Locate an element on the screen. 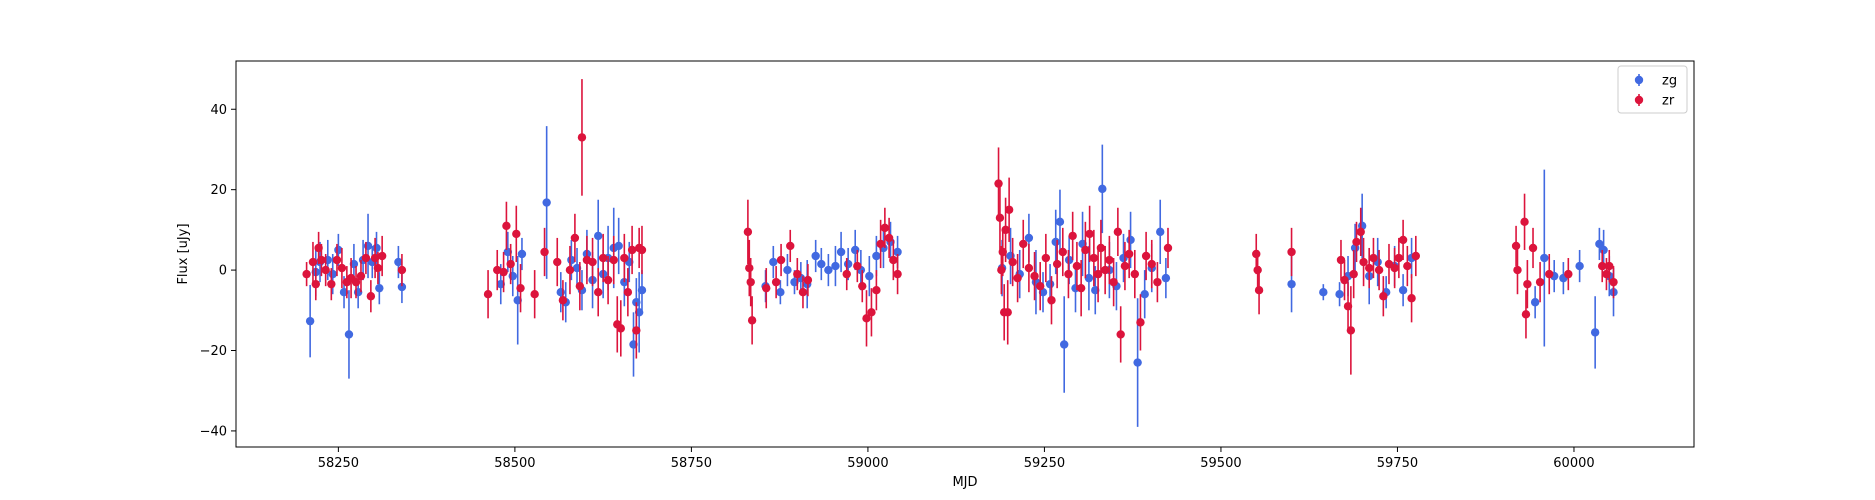 This screenshot has height=500, width=1875. x-tick-label: 59000 is located at coordinates (867, 463).